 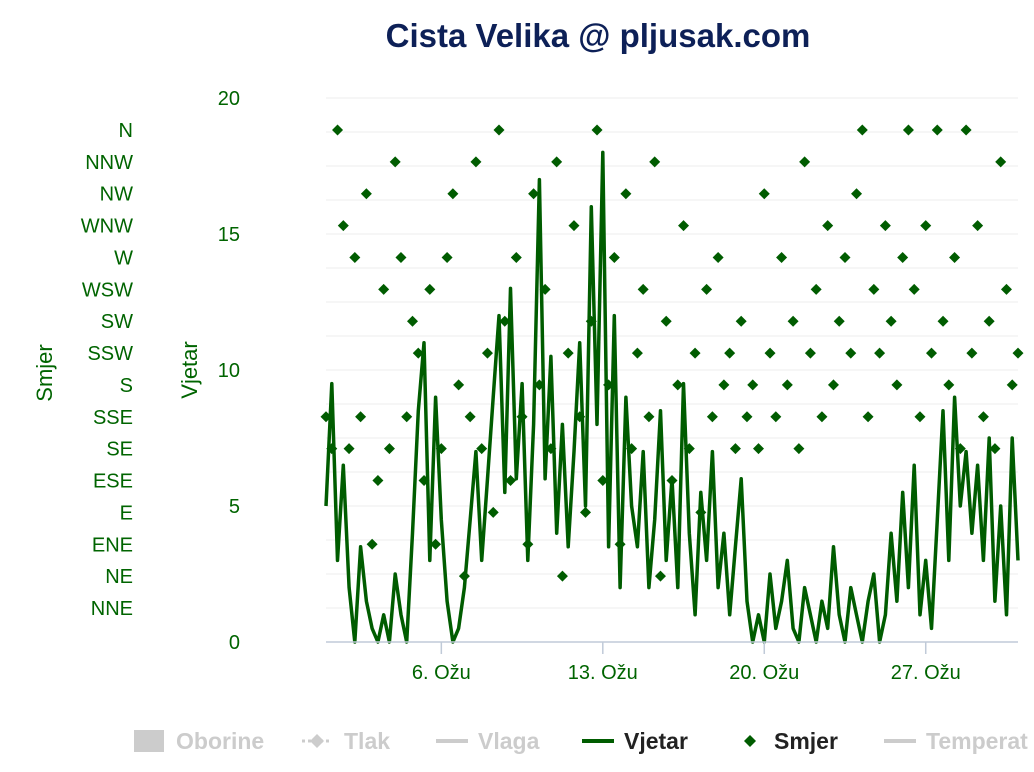 What do you see at coordinates (119, 450) in the screenshot?
I see `smjer-tick-label: SE` at bounding box center [119, 450].